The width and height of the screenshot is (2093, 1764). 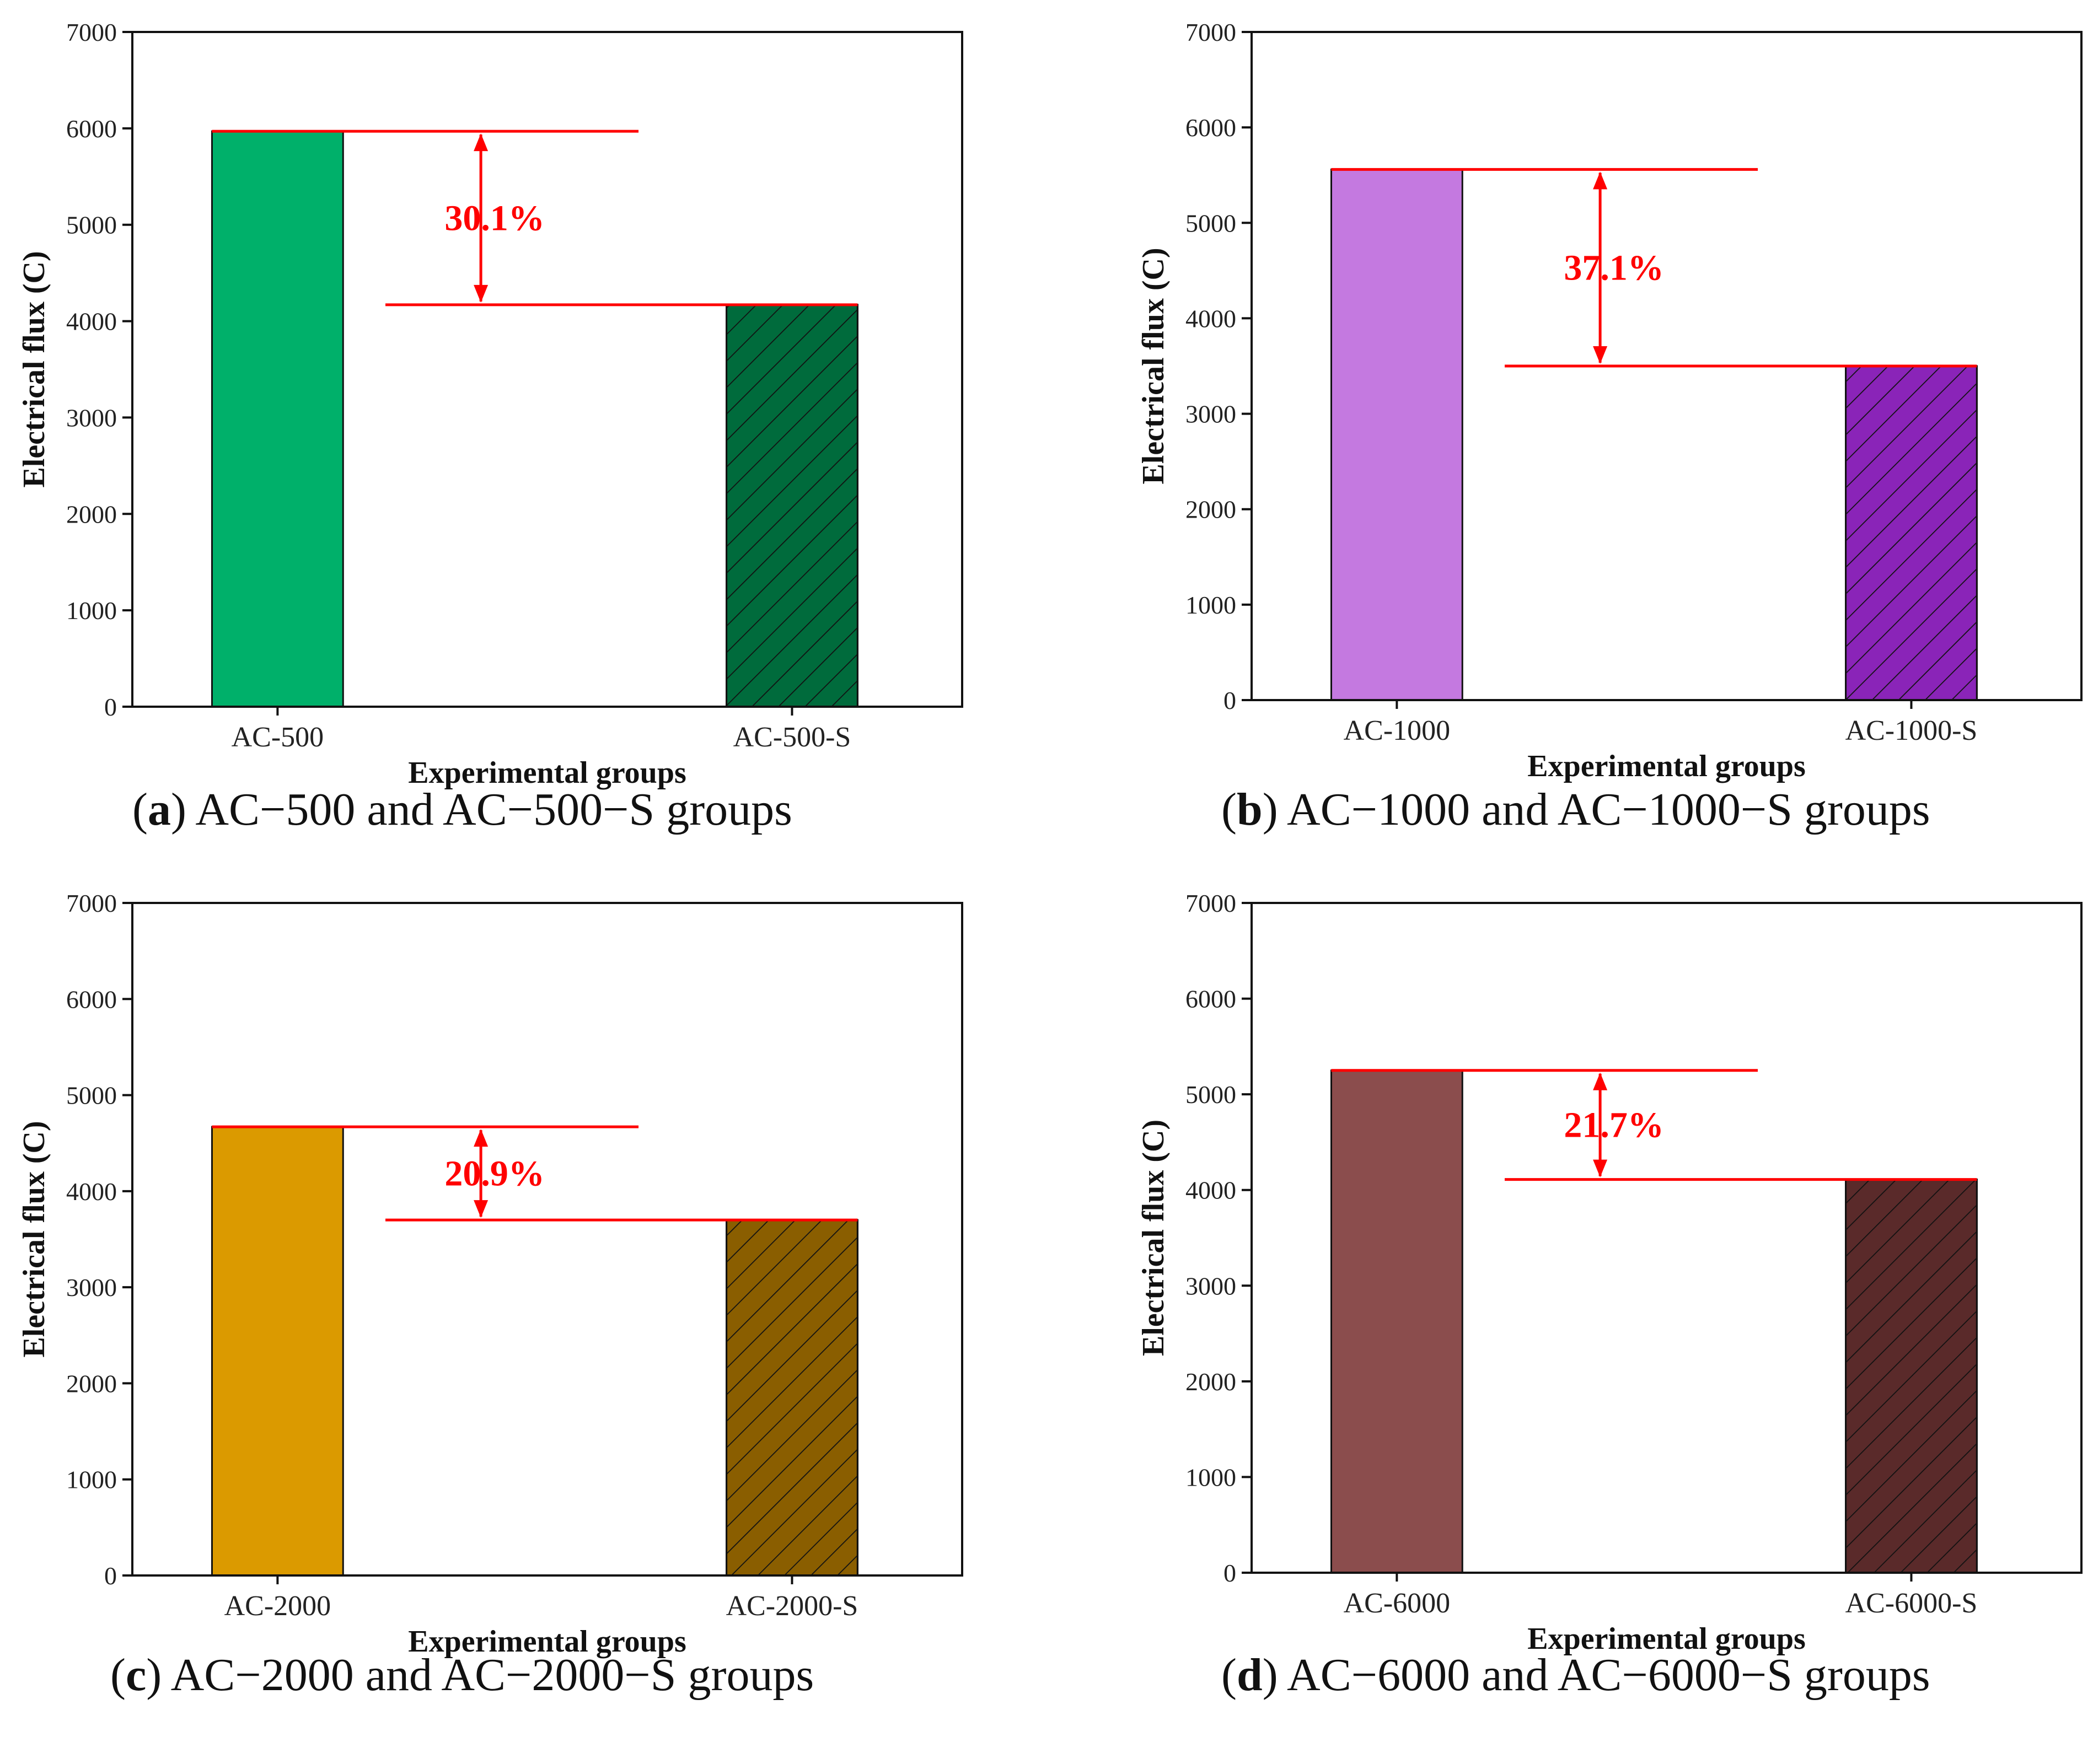 What do you see at coordinates (1608, 1675) in the screenshot?
I see `panel-caption-text: AC−6000 and AC−6000−S groups` at bounding box center [1608, 1675].